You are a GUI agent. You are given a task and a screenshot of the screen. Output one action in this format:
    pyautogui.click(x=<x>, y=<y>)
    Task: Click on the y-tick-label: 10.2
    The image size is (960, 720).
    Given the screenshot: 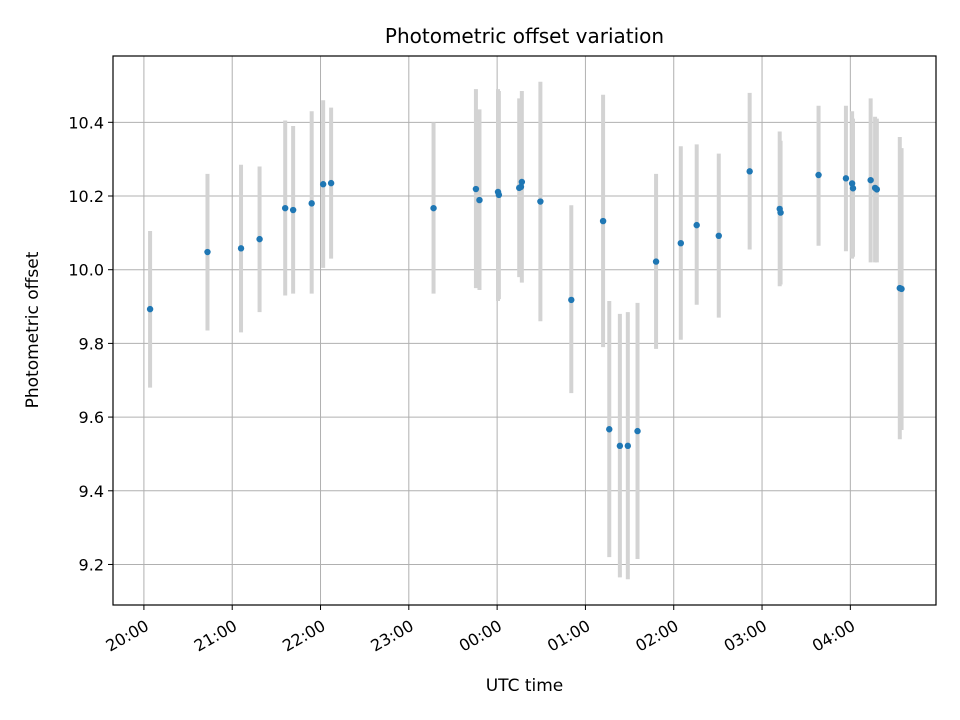 What is the action you would take?
    pyautogui.click(x=86, y=196)
    